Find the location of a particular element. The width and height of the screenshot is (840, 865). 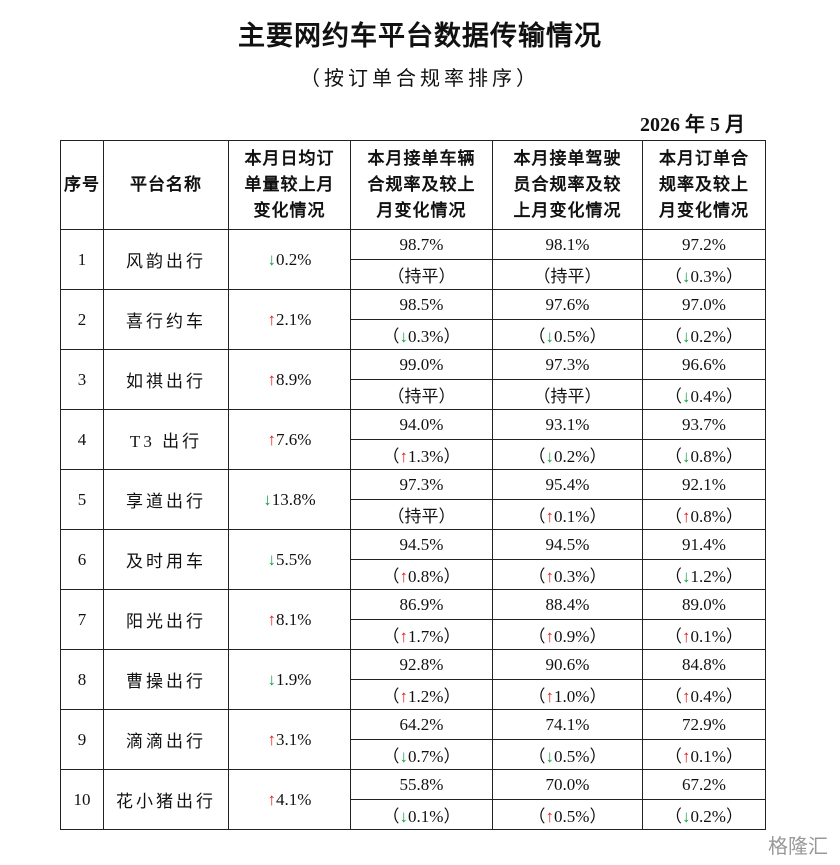

cell: 88.4% is located at coordinates (567, 604).